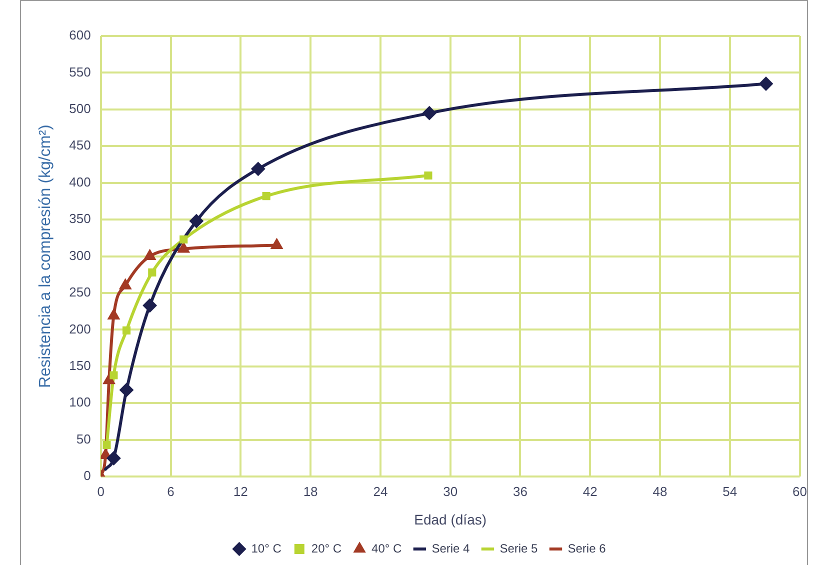  I want to click on x-tick-label: 48, so click(660, 491).